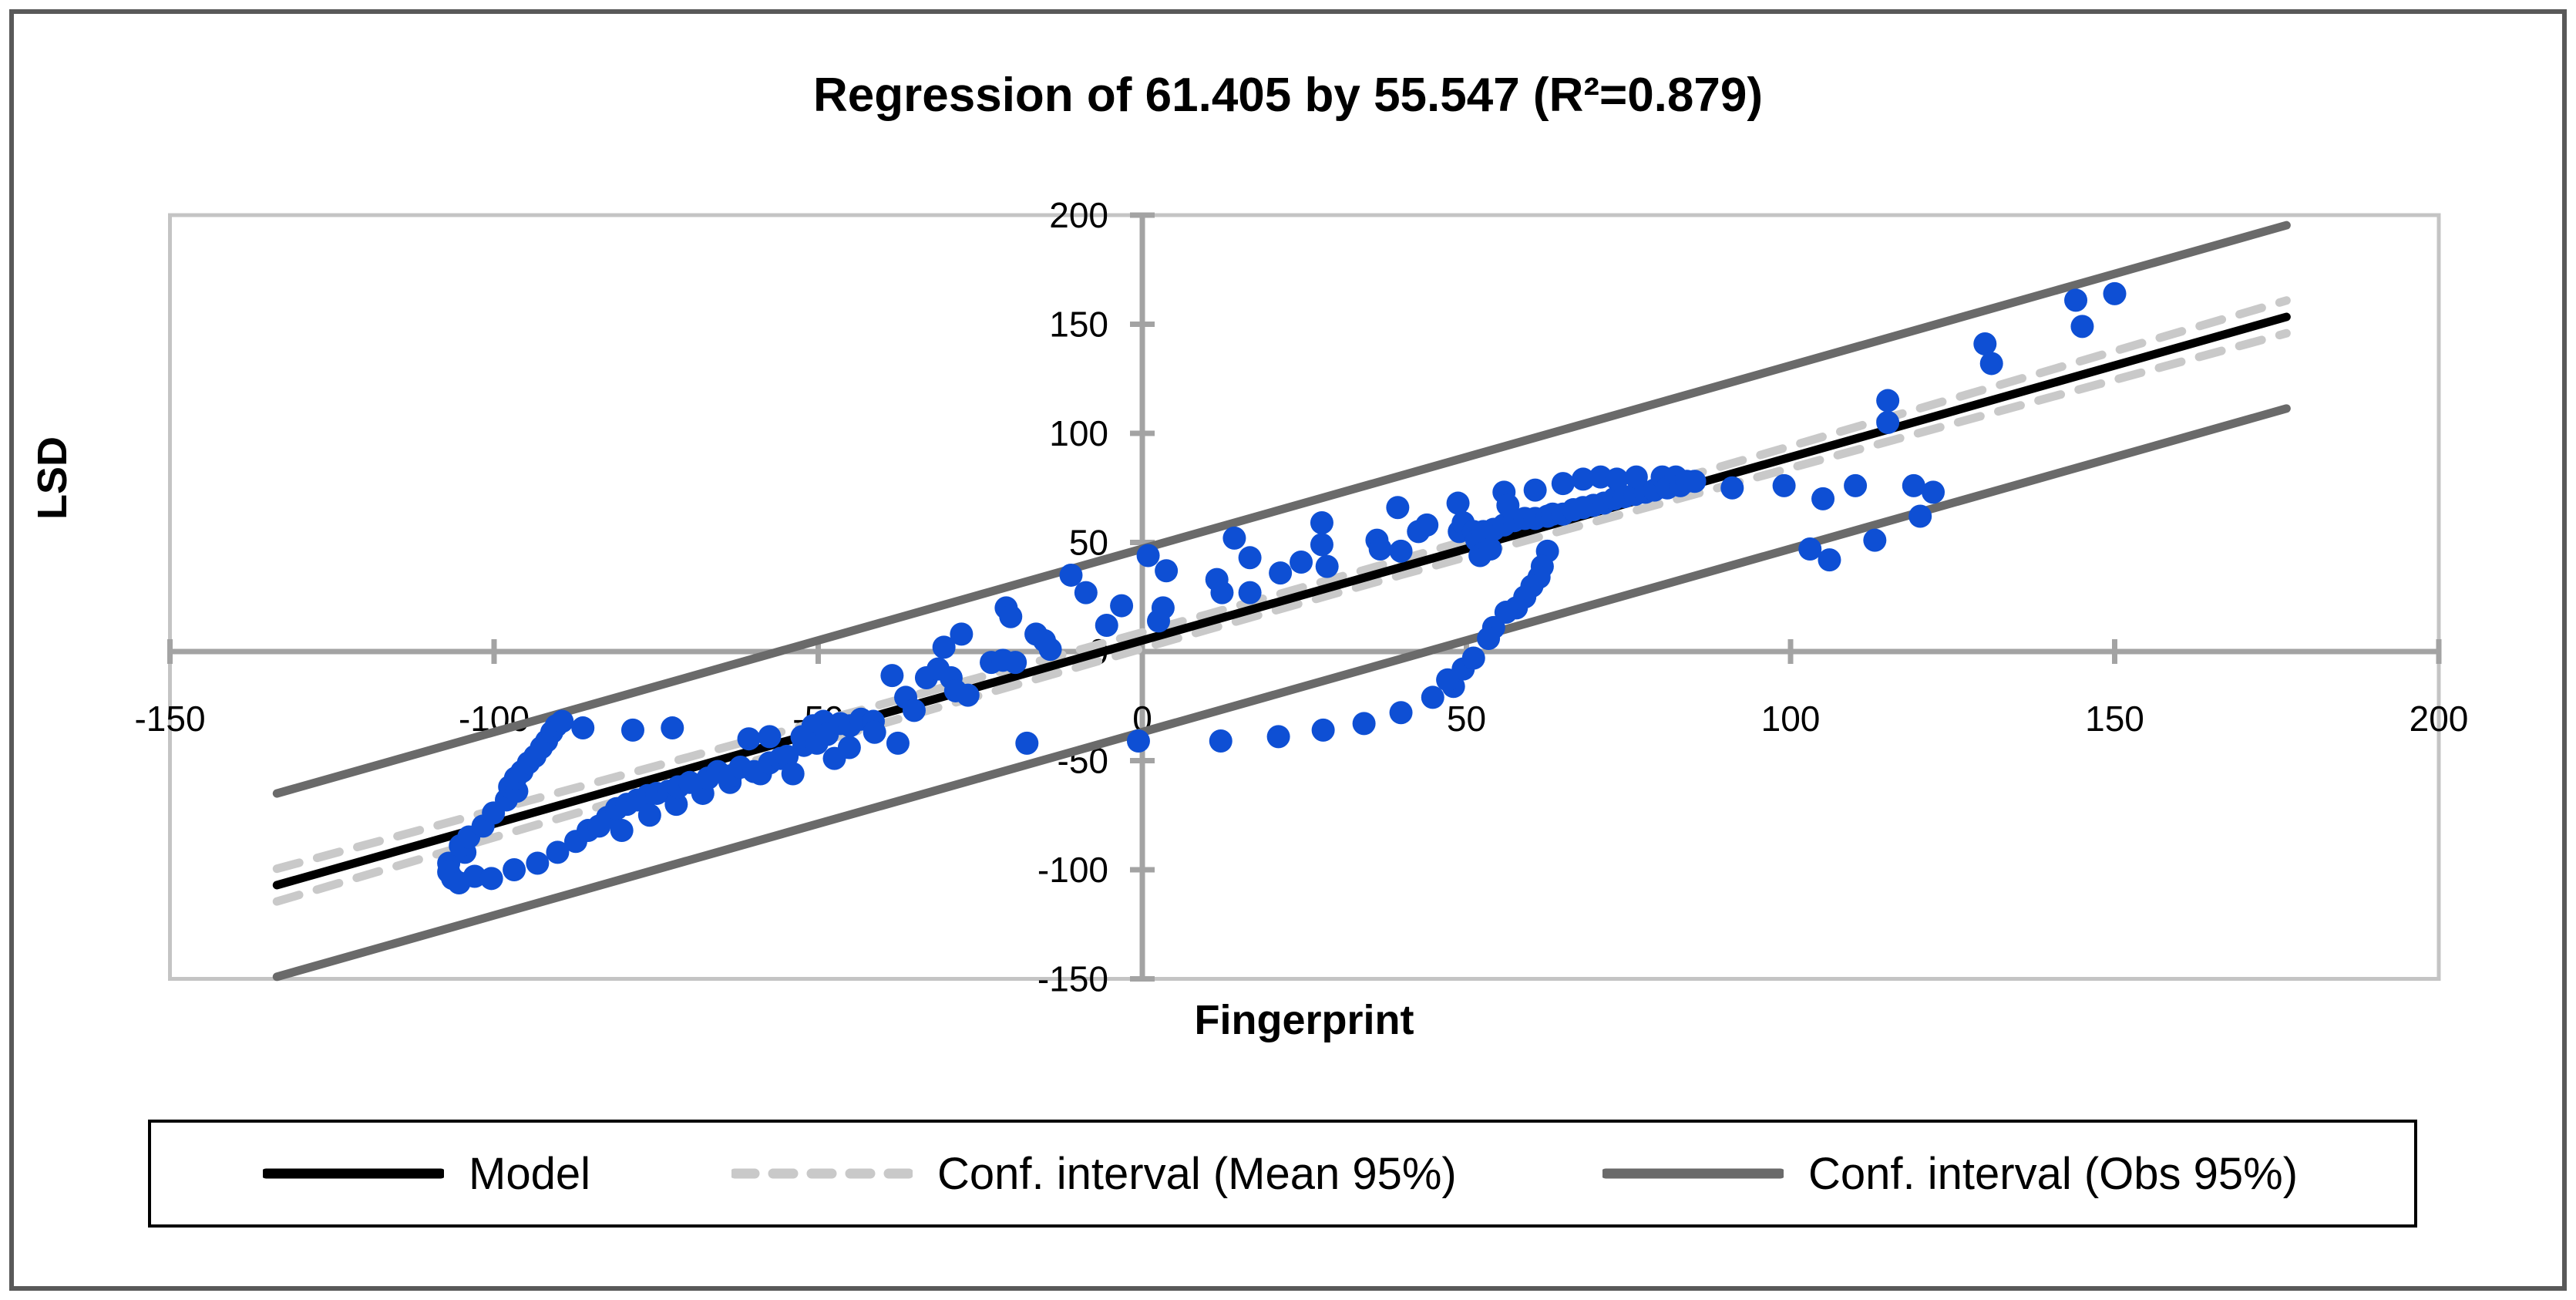  I want to click on x-axis-title: Fingerprint, so click(1304, 1020).